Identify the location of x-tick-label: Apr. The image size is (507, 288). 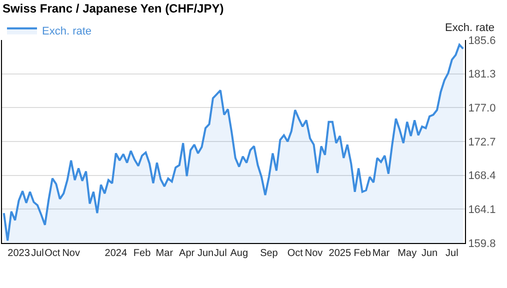
(187, 253).